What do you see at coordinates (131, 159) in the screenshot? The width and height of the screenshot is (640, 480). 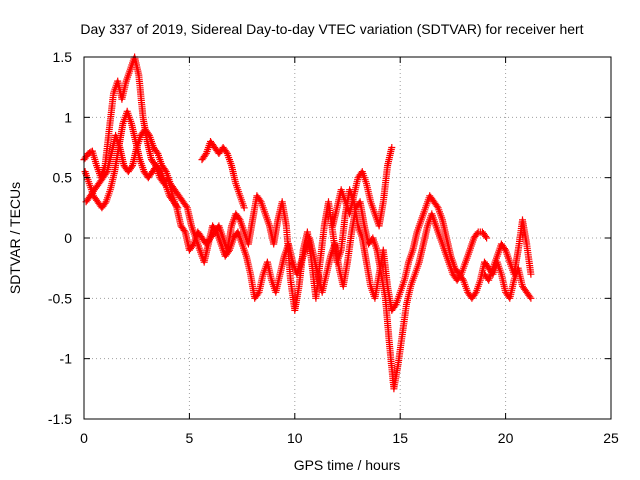 I see `series-track-c` at bounding box center [131, 159].